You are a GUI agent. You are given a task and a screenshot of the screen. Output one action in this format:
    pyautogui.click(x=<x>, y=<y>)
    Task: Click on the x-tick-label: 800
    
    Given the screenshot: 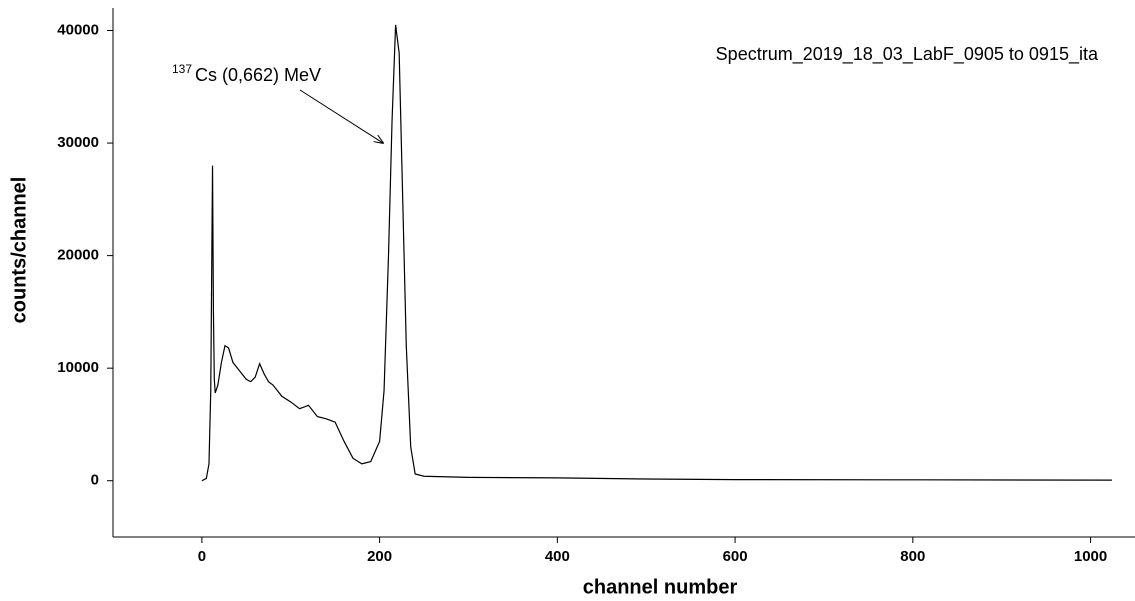 What is the action you would take?
    pyautogui.click(x=912, y=556)
    